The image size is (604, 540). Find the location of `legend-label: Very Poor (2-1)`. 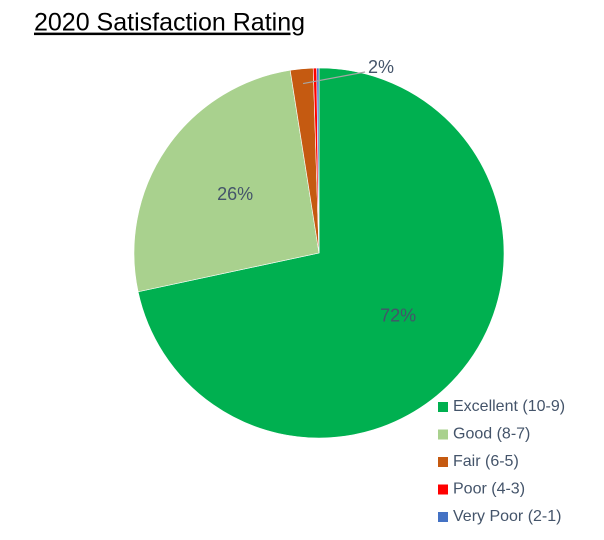

legend-label: Very Poor (2-1) is located at coordinates (507, 516).